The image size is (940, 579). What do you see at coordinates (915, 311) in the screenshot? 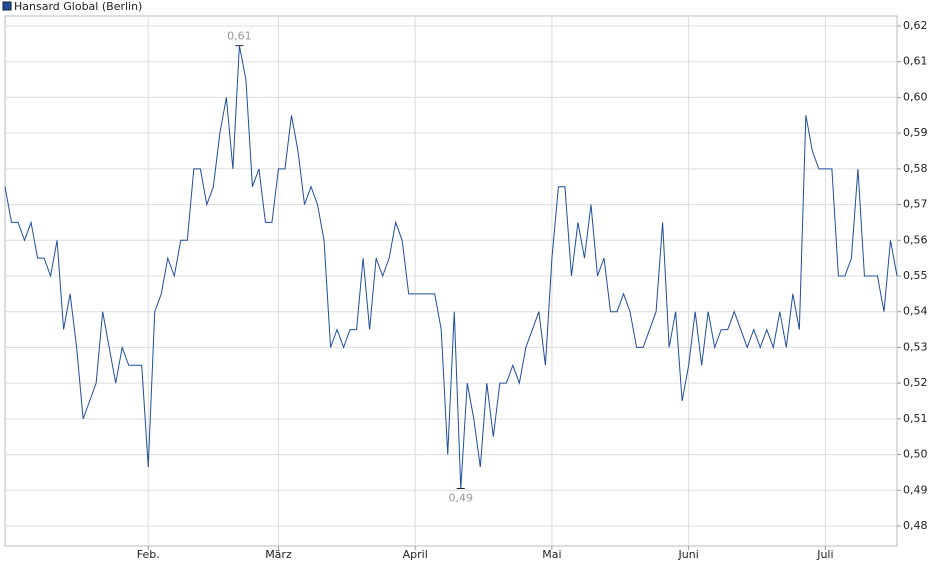
I see `y-tick-label: 0,54` at bounding box center [915, 311].